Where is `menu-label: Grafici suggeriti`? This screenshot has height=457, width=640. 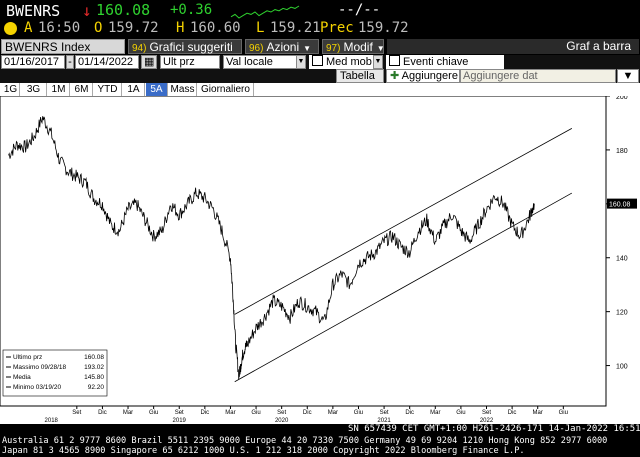 menu-label: Grafici suggeriti is located at coordinates (191, 47).